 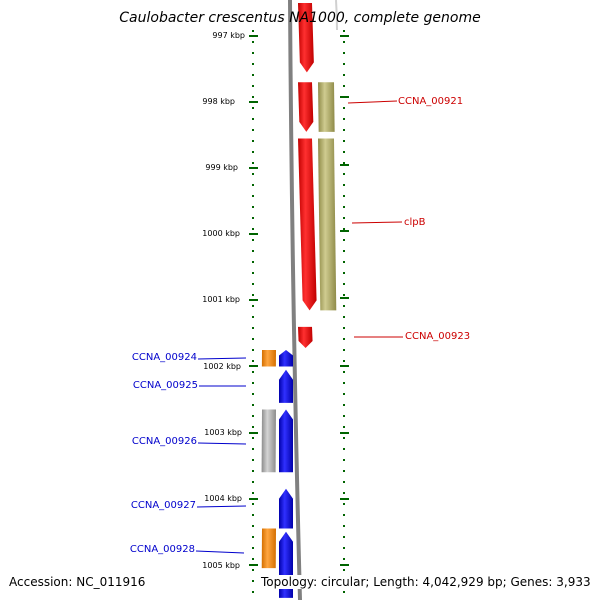 What do you see at coordinates (163, 505) in the screenshot?
I see `gene-label: CCNA_00927` at bounding box center [163, 505].